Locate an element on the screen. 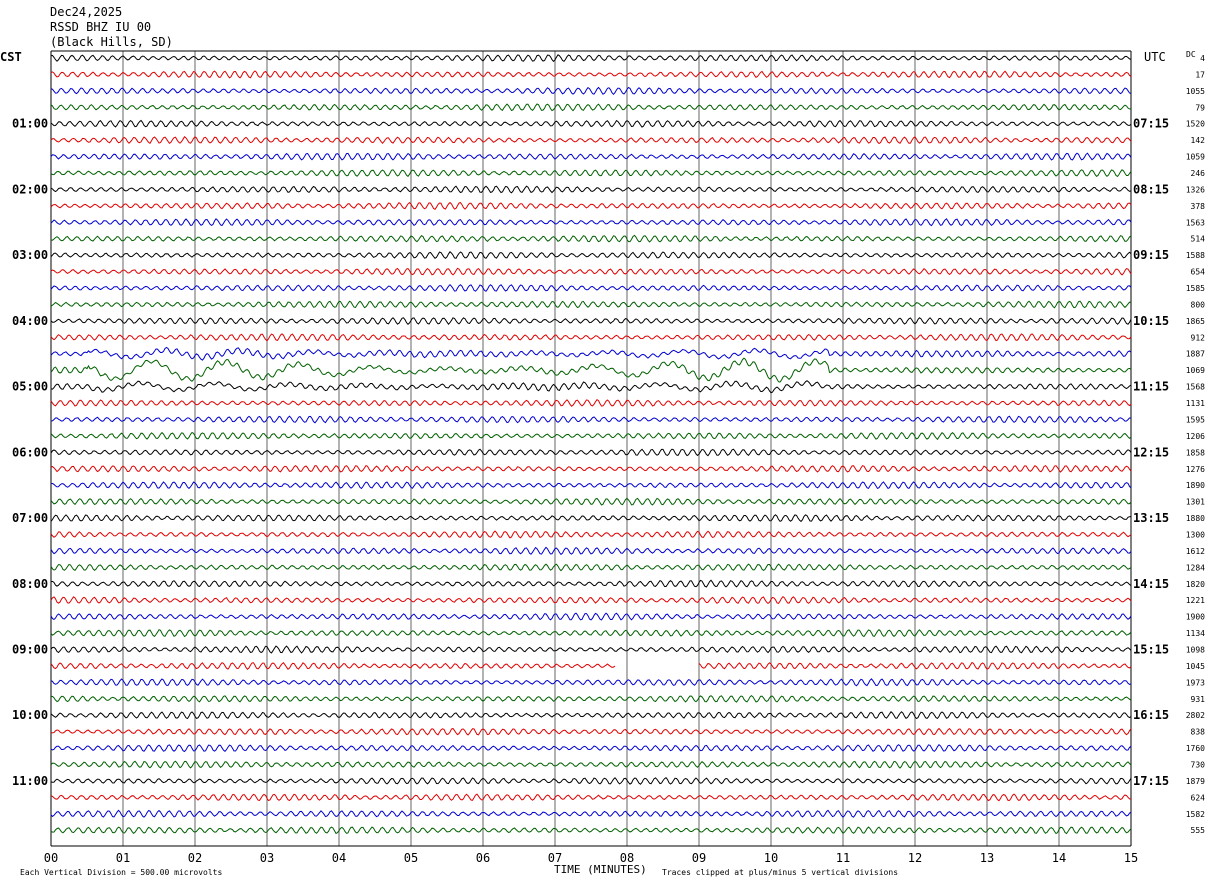  x-tick-label: 04 is located at coordinates (339, 858).